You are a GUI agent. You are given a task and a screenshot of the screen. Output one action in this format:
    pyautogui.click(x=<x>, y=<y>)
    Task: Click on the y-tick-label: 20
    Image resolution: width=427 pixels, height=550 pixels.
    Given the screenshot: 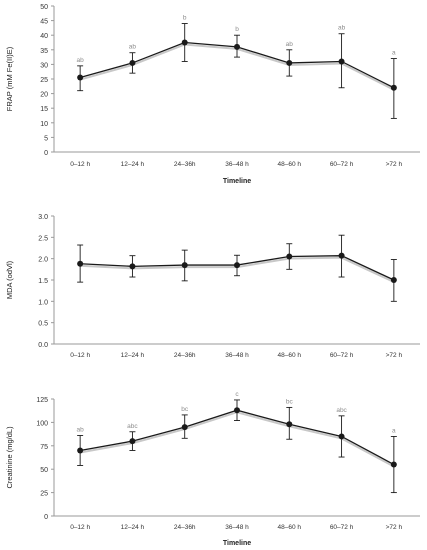 What is the action you would take?
    pyautogui.click(x=44, y=95)
    